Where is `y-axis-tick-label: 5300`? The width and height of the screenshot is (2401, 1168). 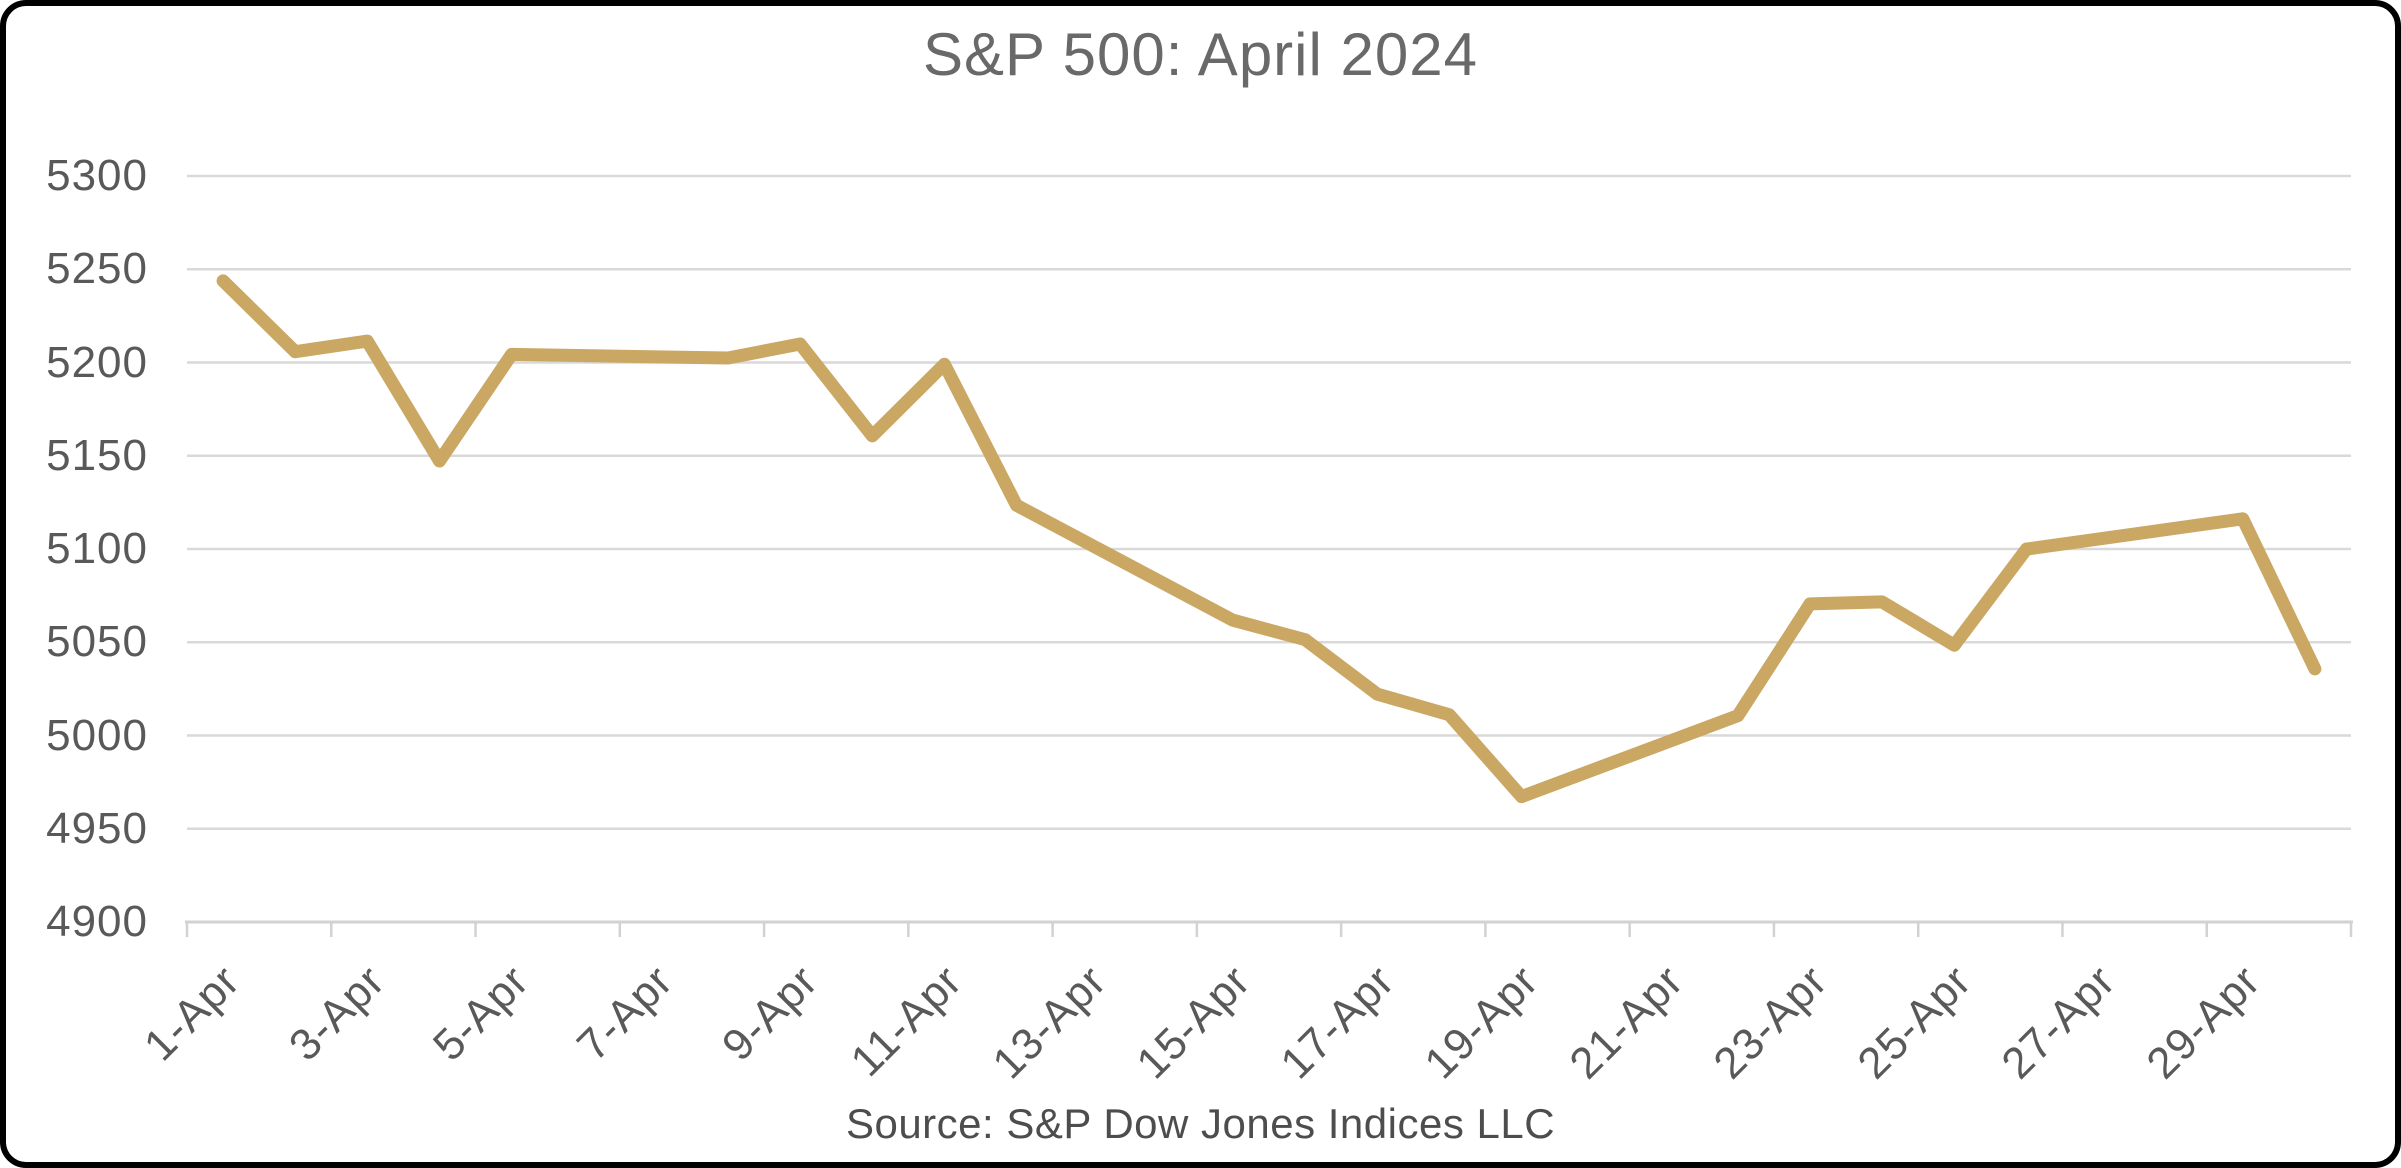
y-axis-tick-label: 5300 is located at coordinates (97, 175).